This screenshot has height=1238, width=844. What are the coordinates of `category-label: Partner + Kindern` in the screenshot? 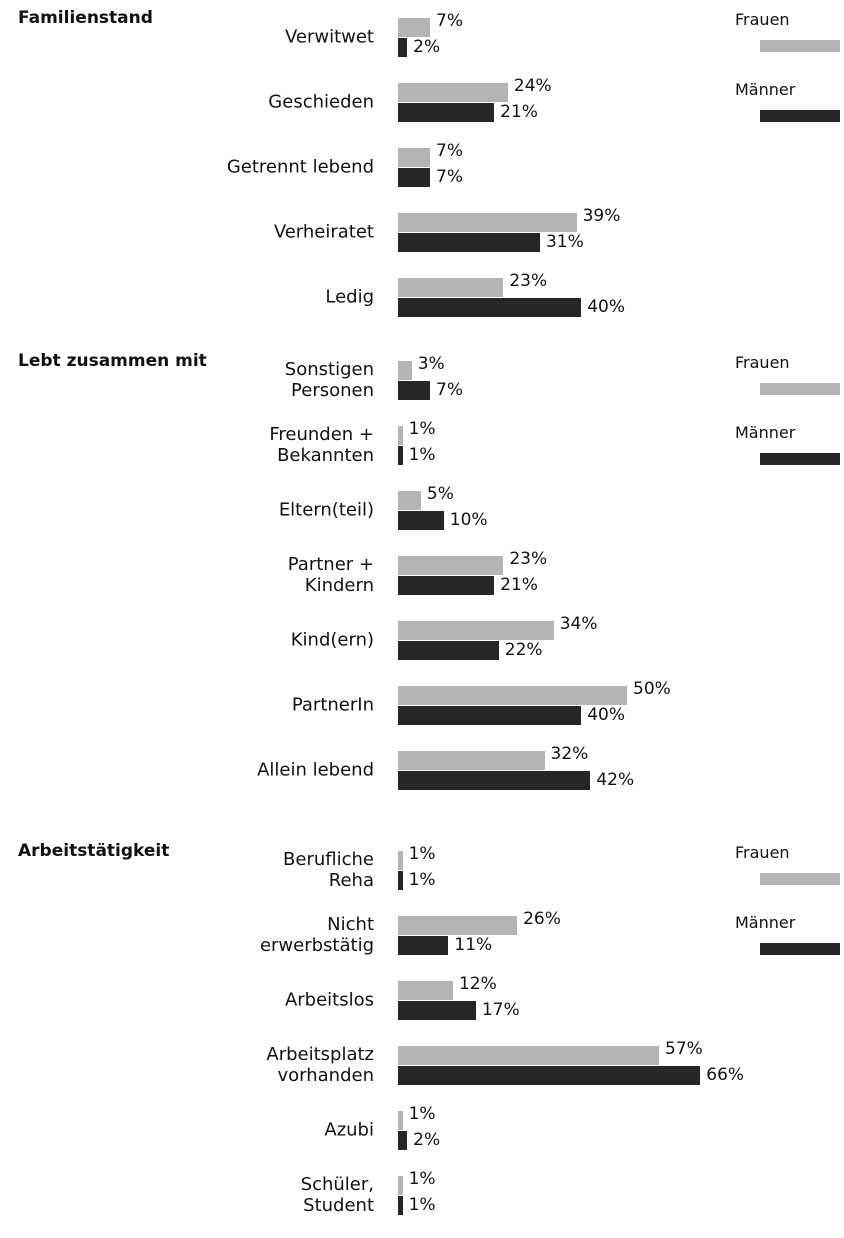 It's located at (330, 575).